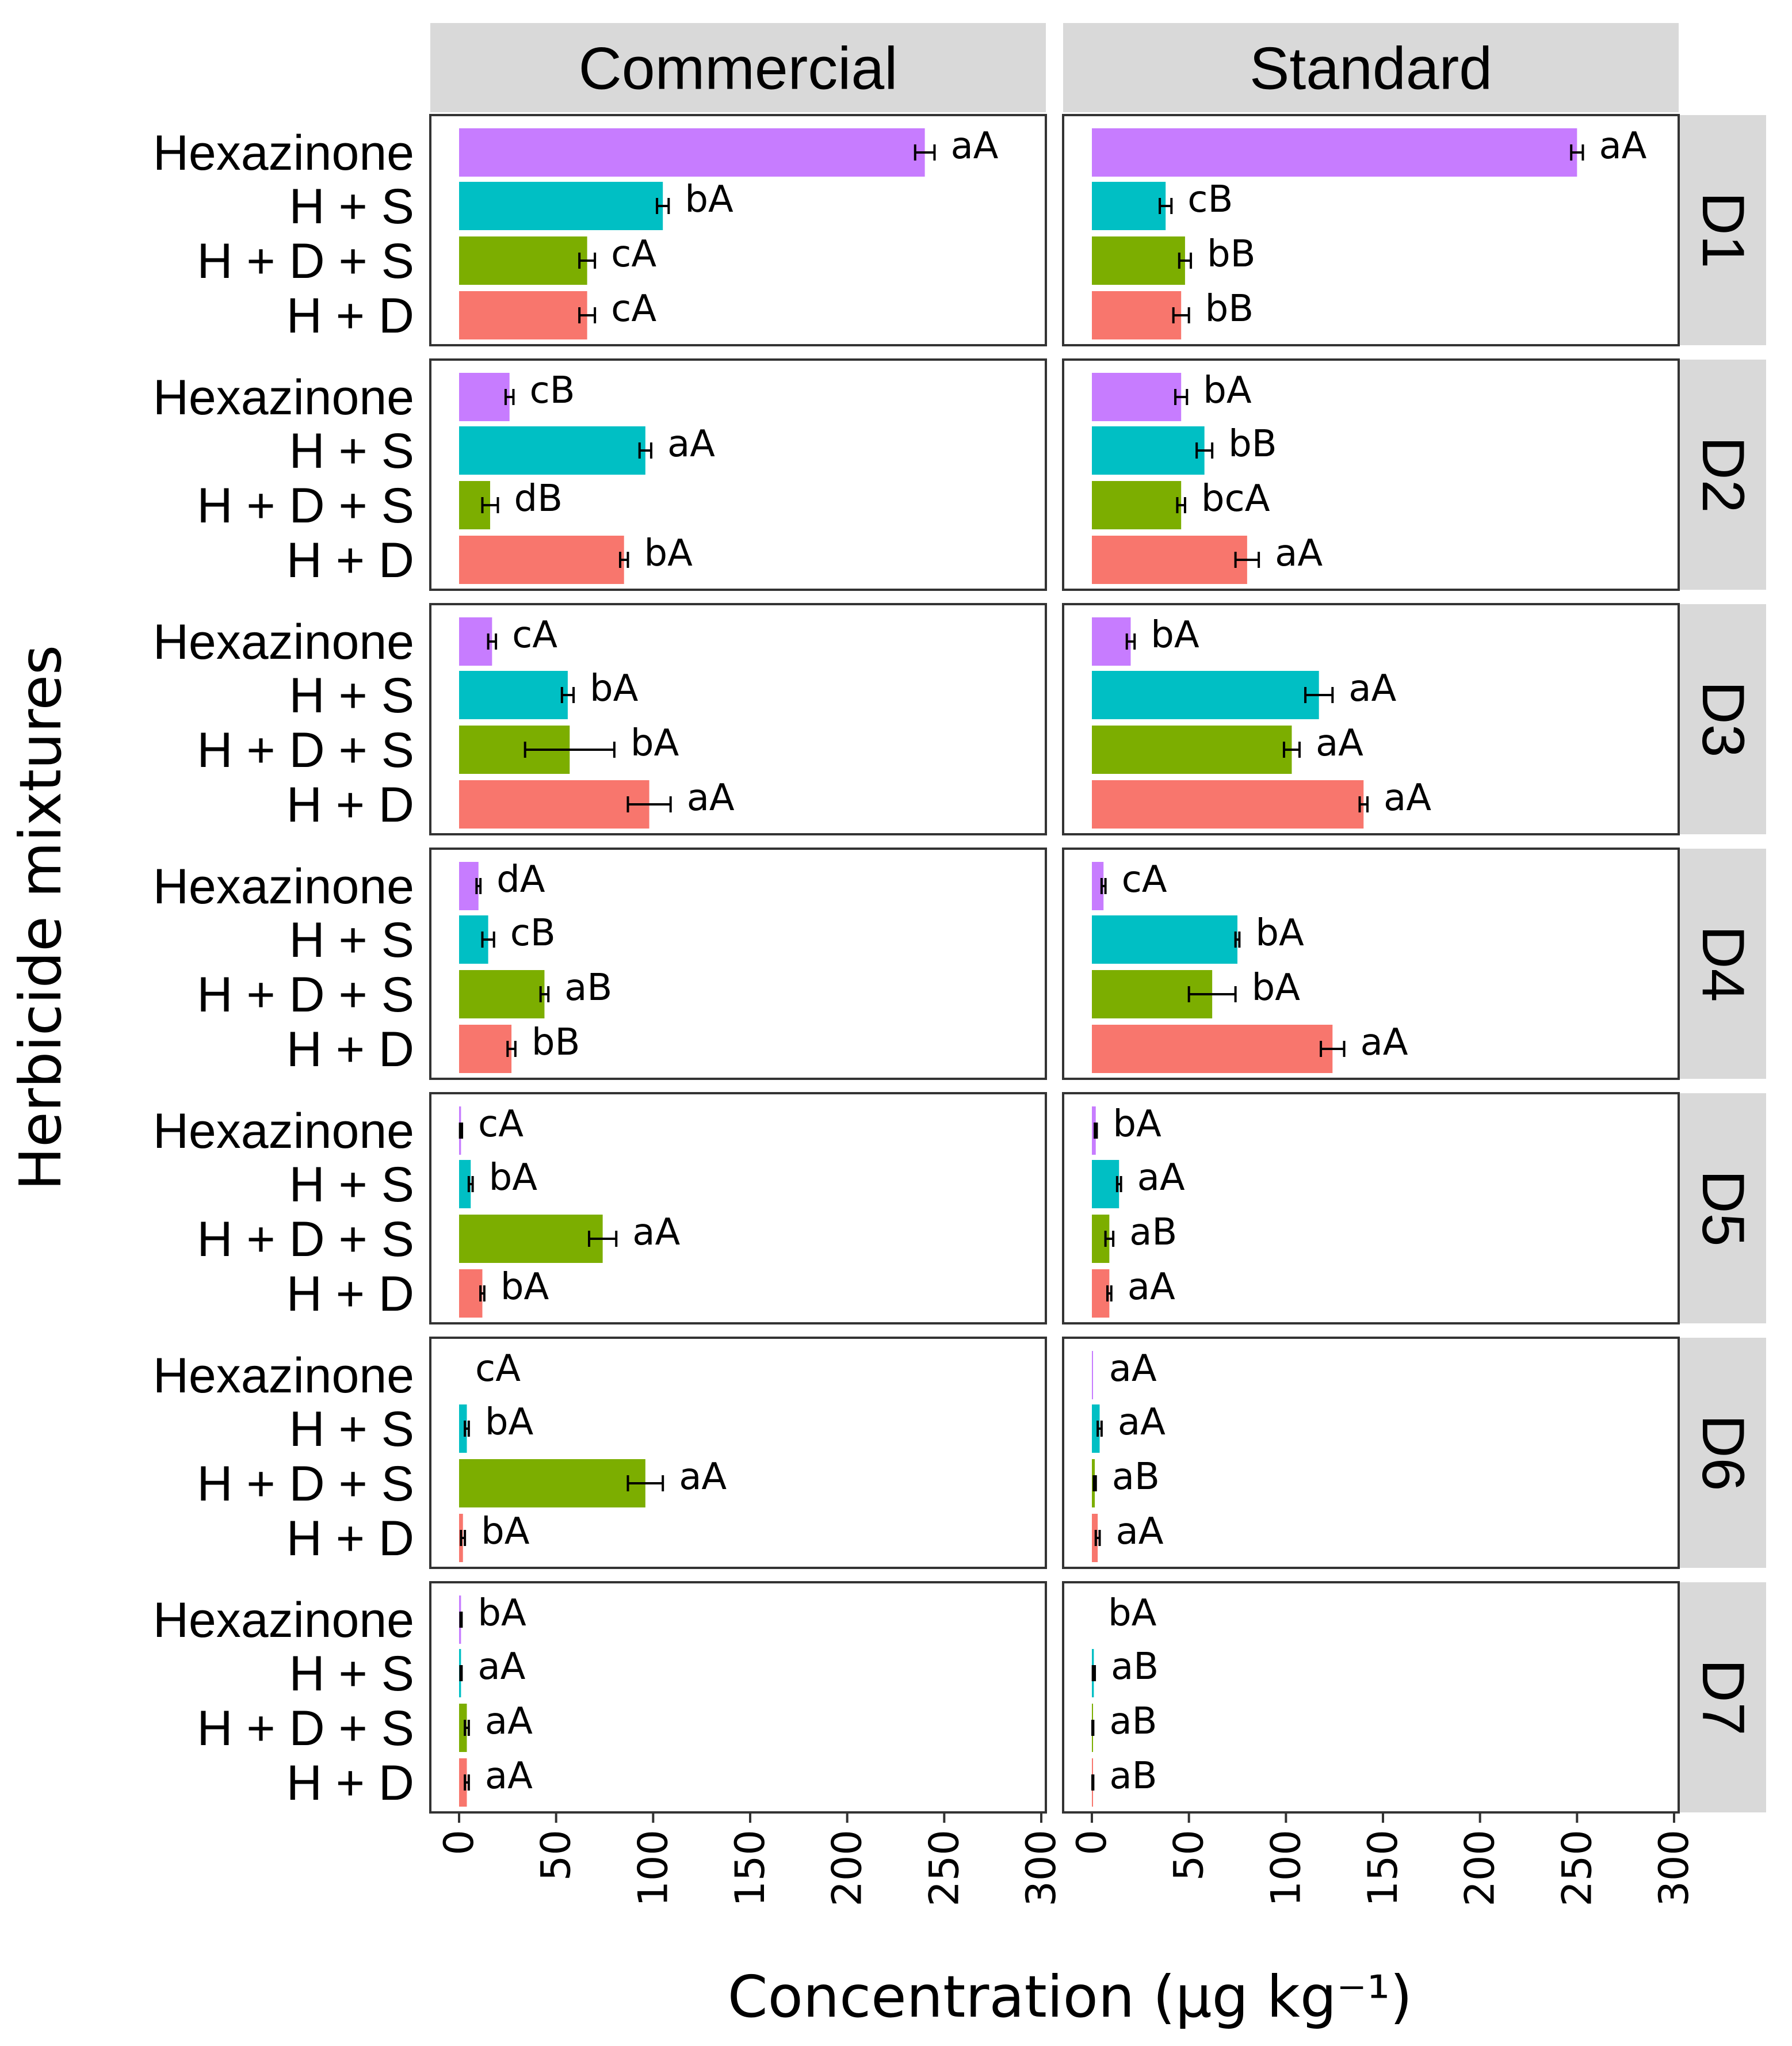  Describe the element at coordinates (283, 1620) in the screenshot. I see `category-label-d7-hexazinone: Hexazinone` at that location.